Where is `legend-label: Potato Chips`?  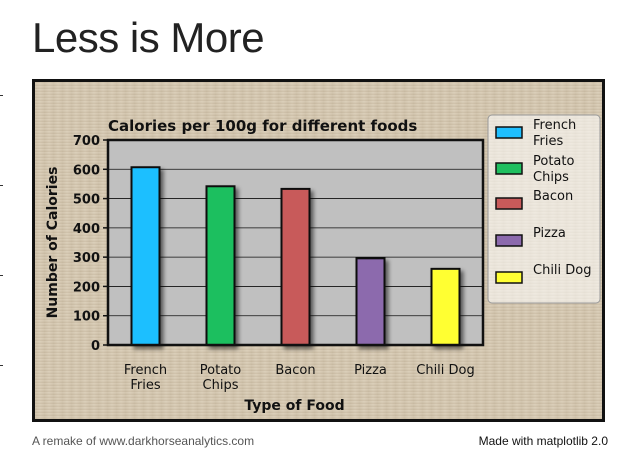
legend-label: Potato Chips is located at coordinates (553, 169).